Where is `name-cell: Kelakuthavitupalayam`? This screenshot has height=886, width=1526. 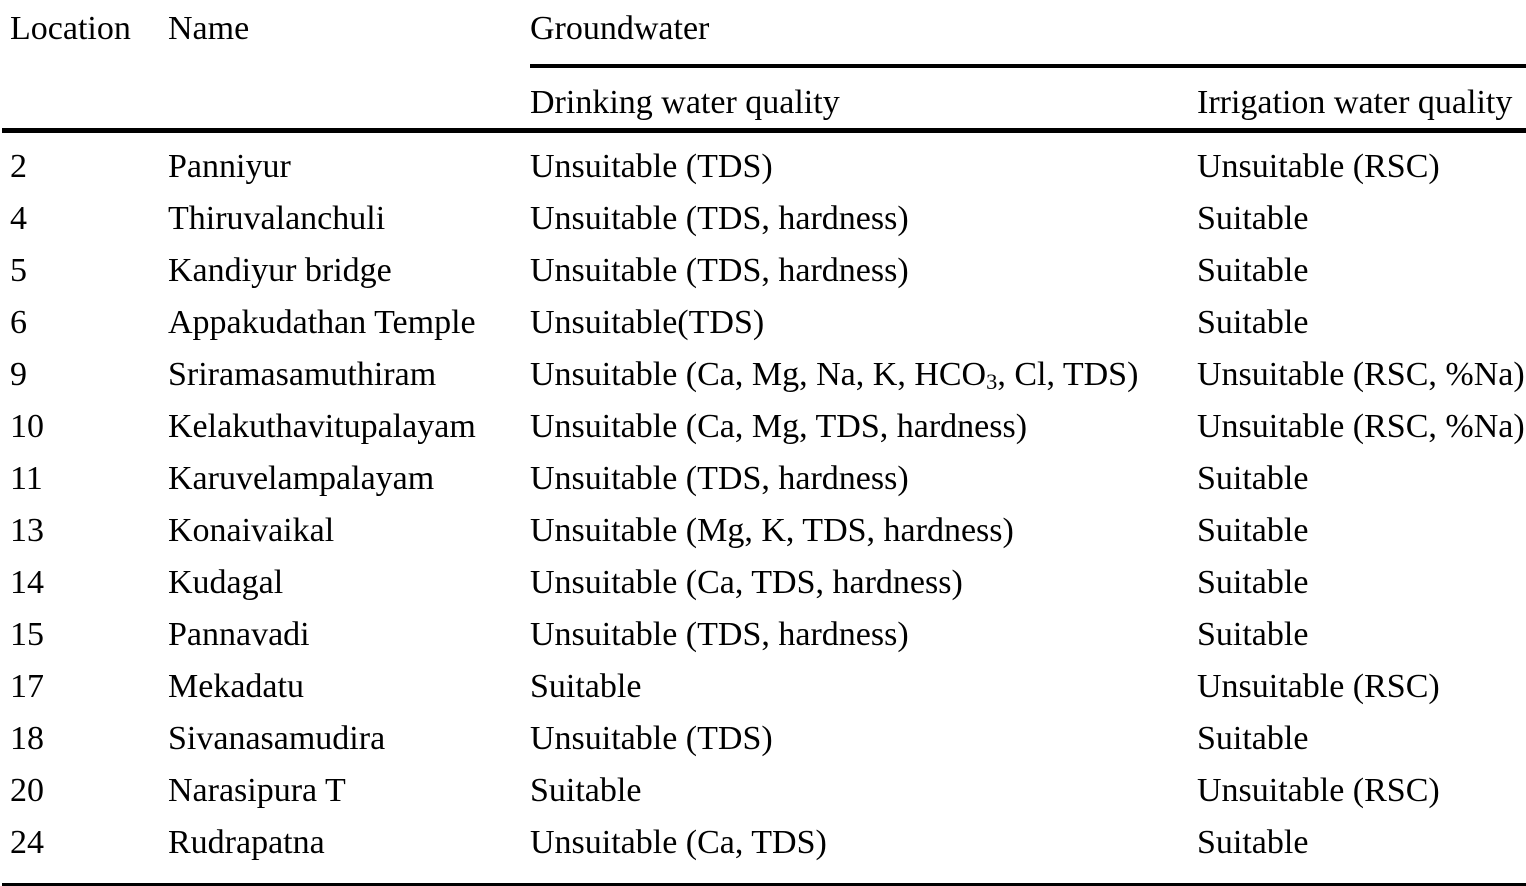
name-cell: Kelakuthavitupalayam is located at coordinates (322, 426).